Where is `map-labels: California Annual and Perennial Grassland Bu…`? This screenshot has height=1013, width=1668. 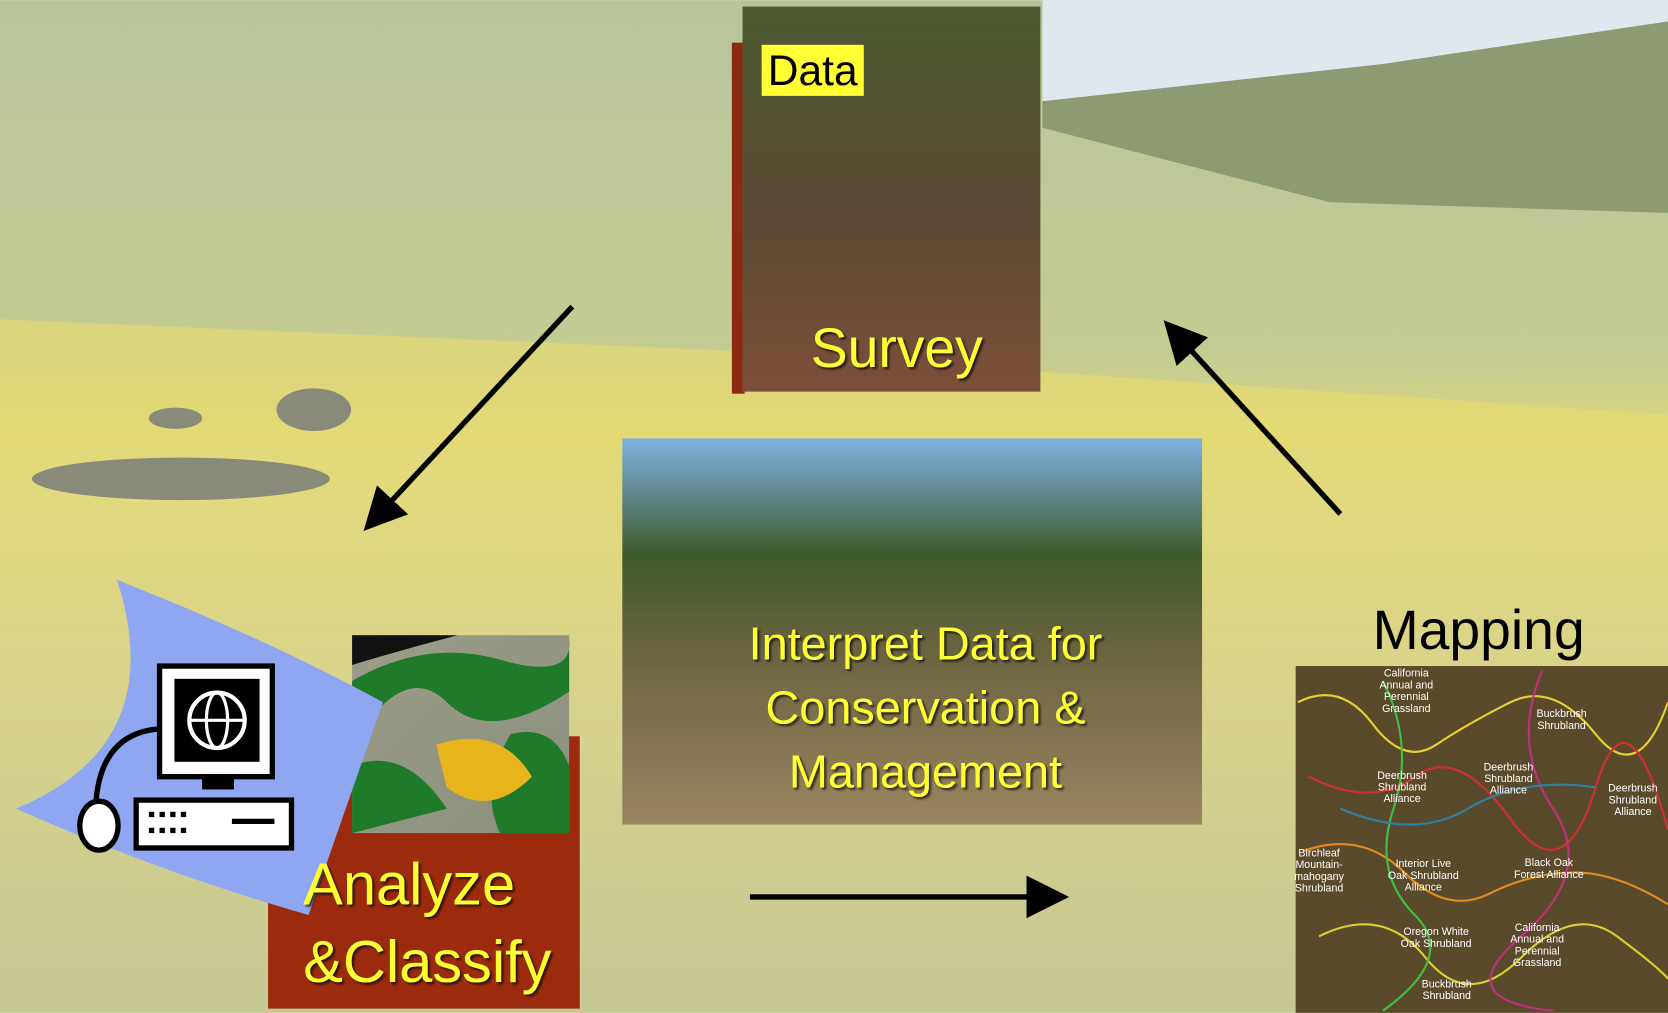 map-labels: California Annual and Perennial Grassland Bu… is located at coordinates (1476, 835).